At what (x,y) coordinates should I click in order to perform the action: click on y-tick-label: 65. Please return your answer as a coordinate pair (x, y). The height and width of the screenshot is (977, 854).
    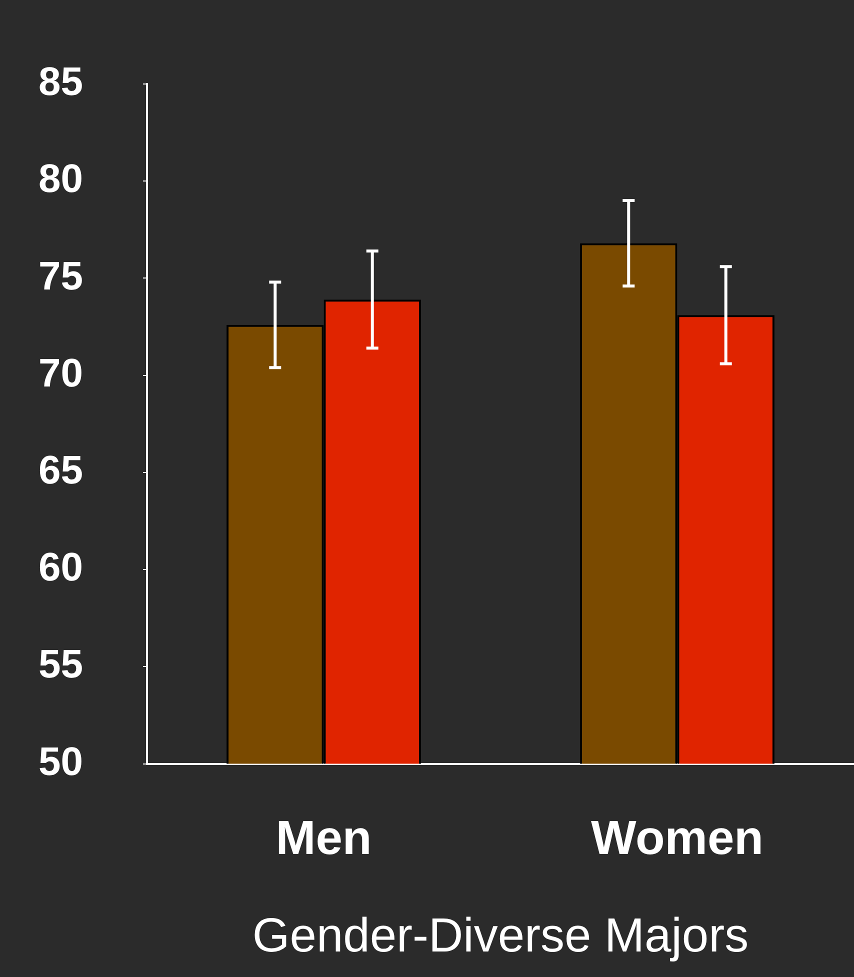
    Looking at the image, I should click on (60, 470).